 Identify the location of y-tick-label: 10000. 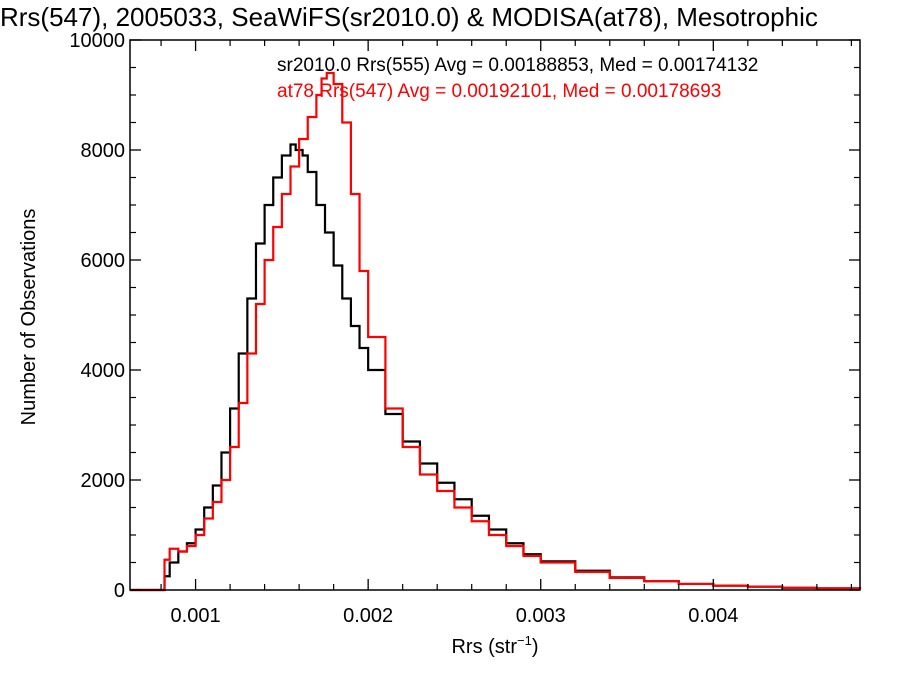
(97, 41).